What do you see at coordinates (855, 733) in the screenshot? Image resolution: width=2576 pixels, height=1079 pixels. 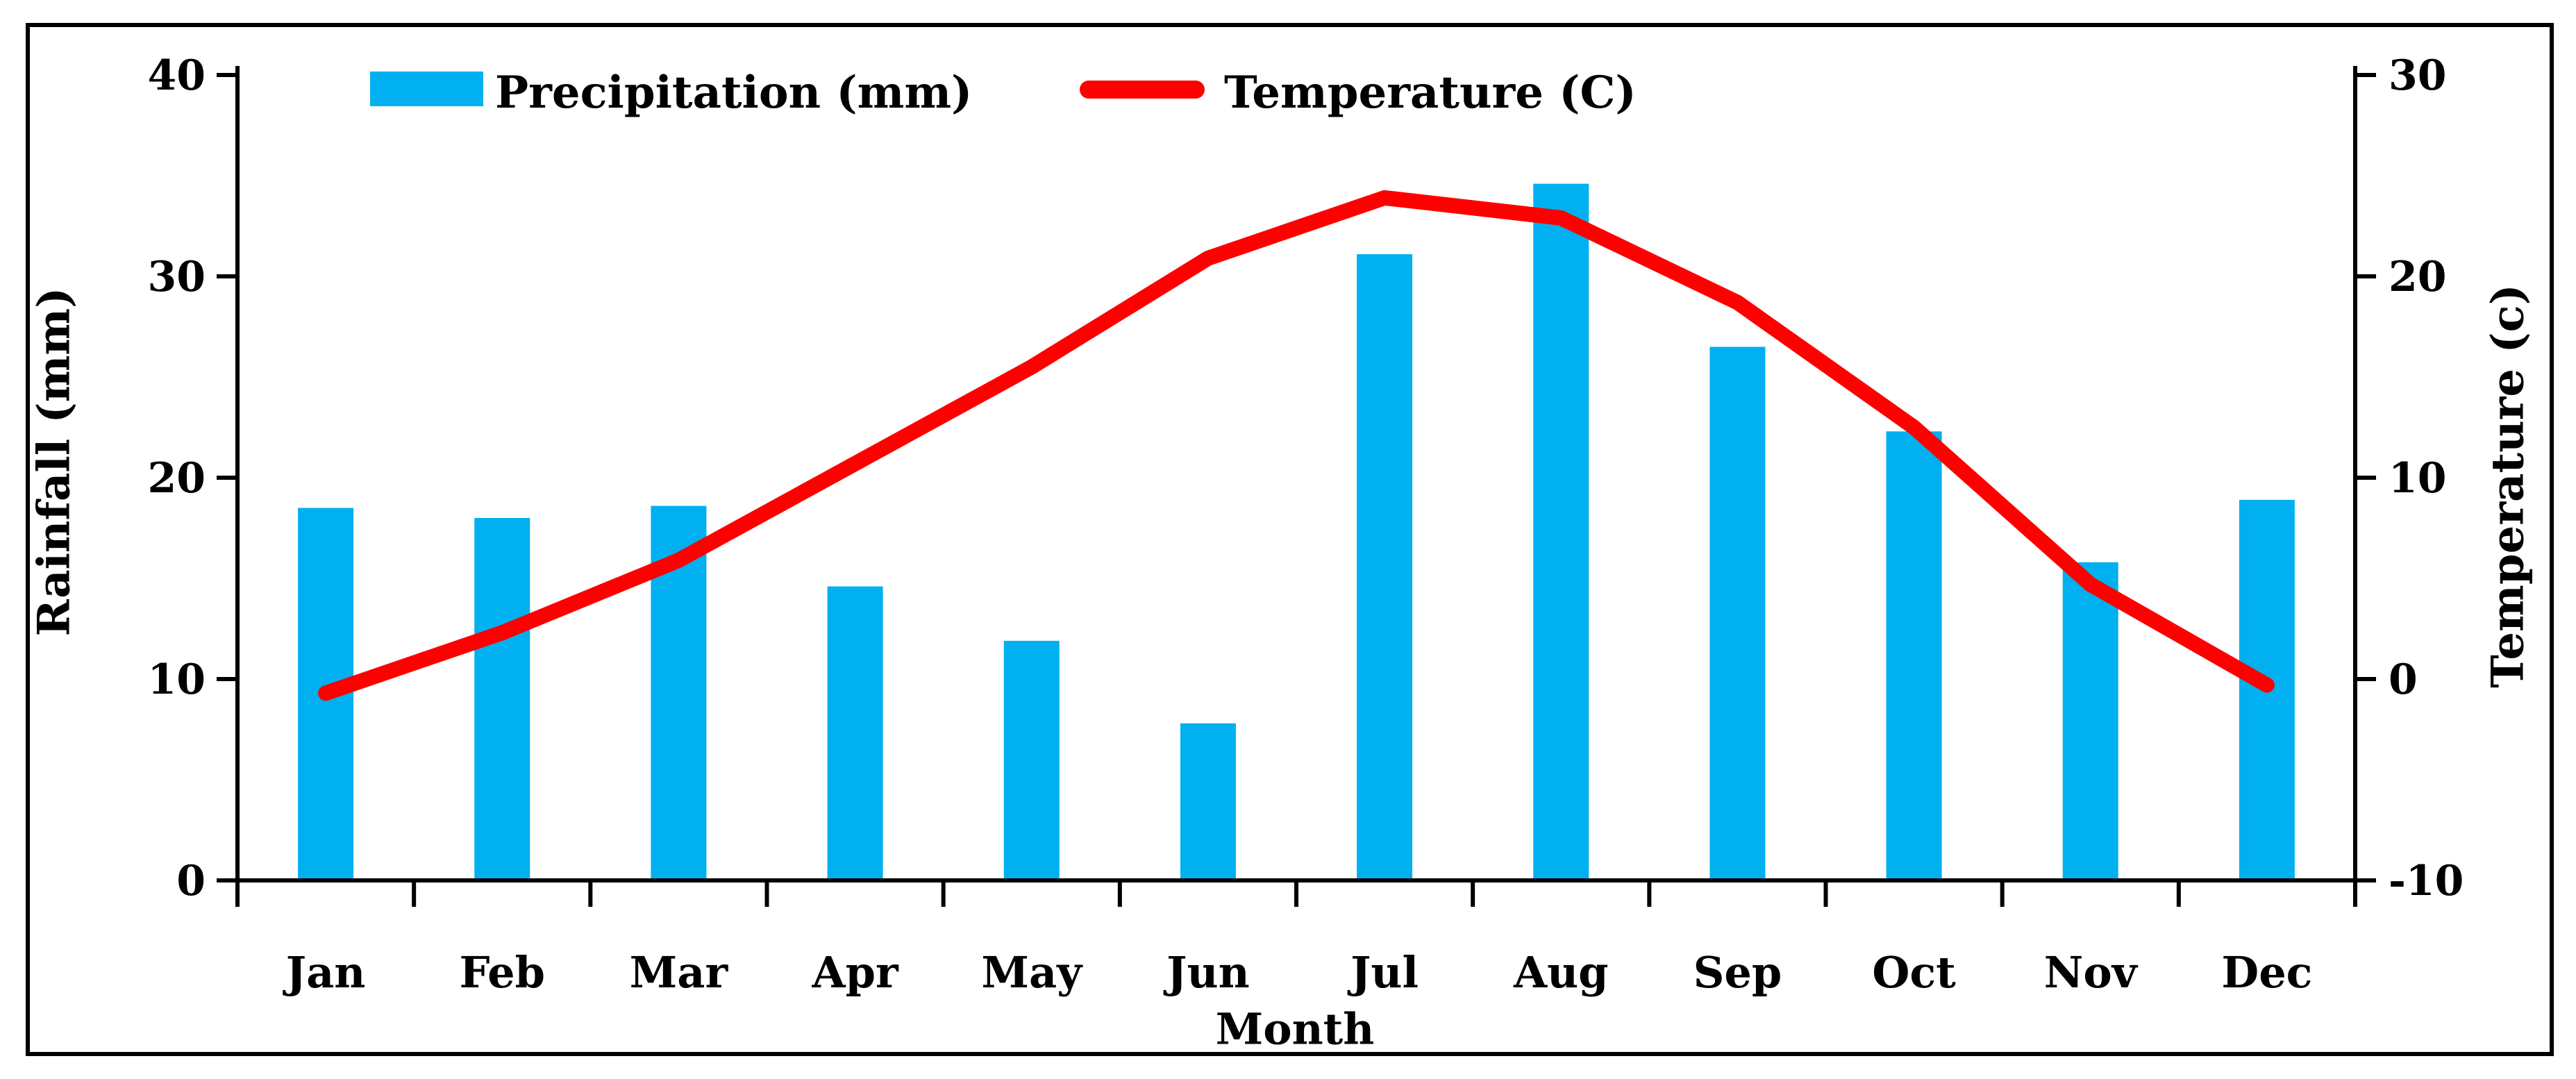 I see `precipitation-bar-Apr` at bounding box center [855, 733].